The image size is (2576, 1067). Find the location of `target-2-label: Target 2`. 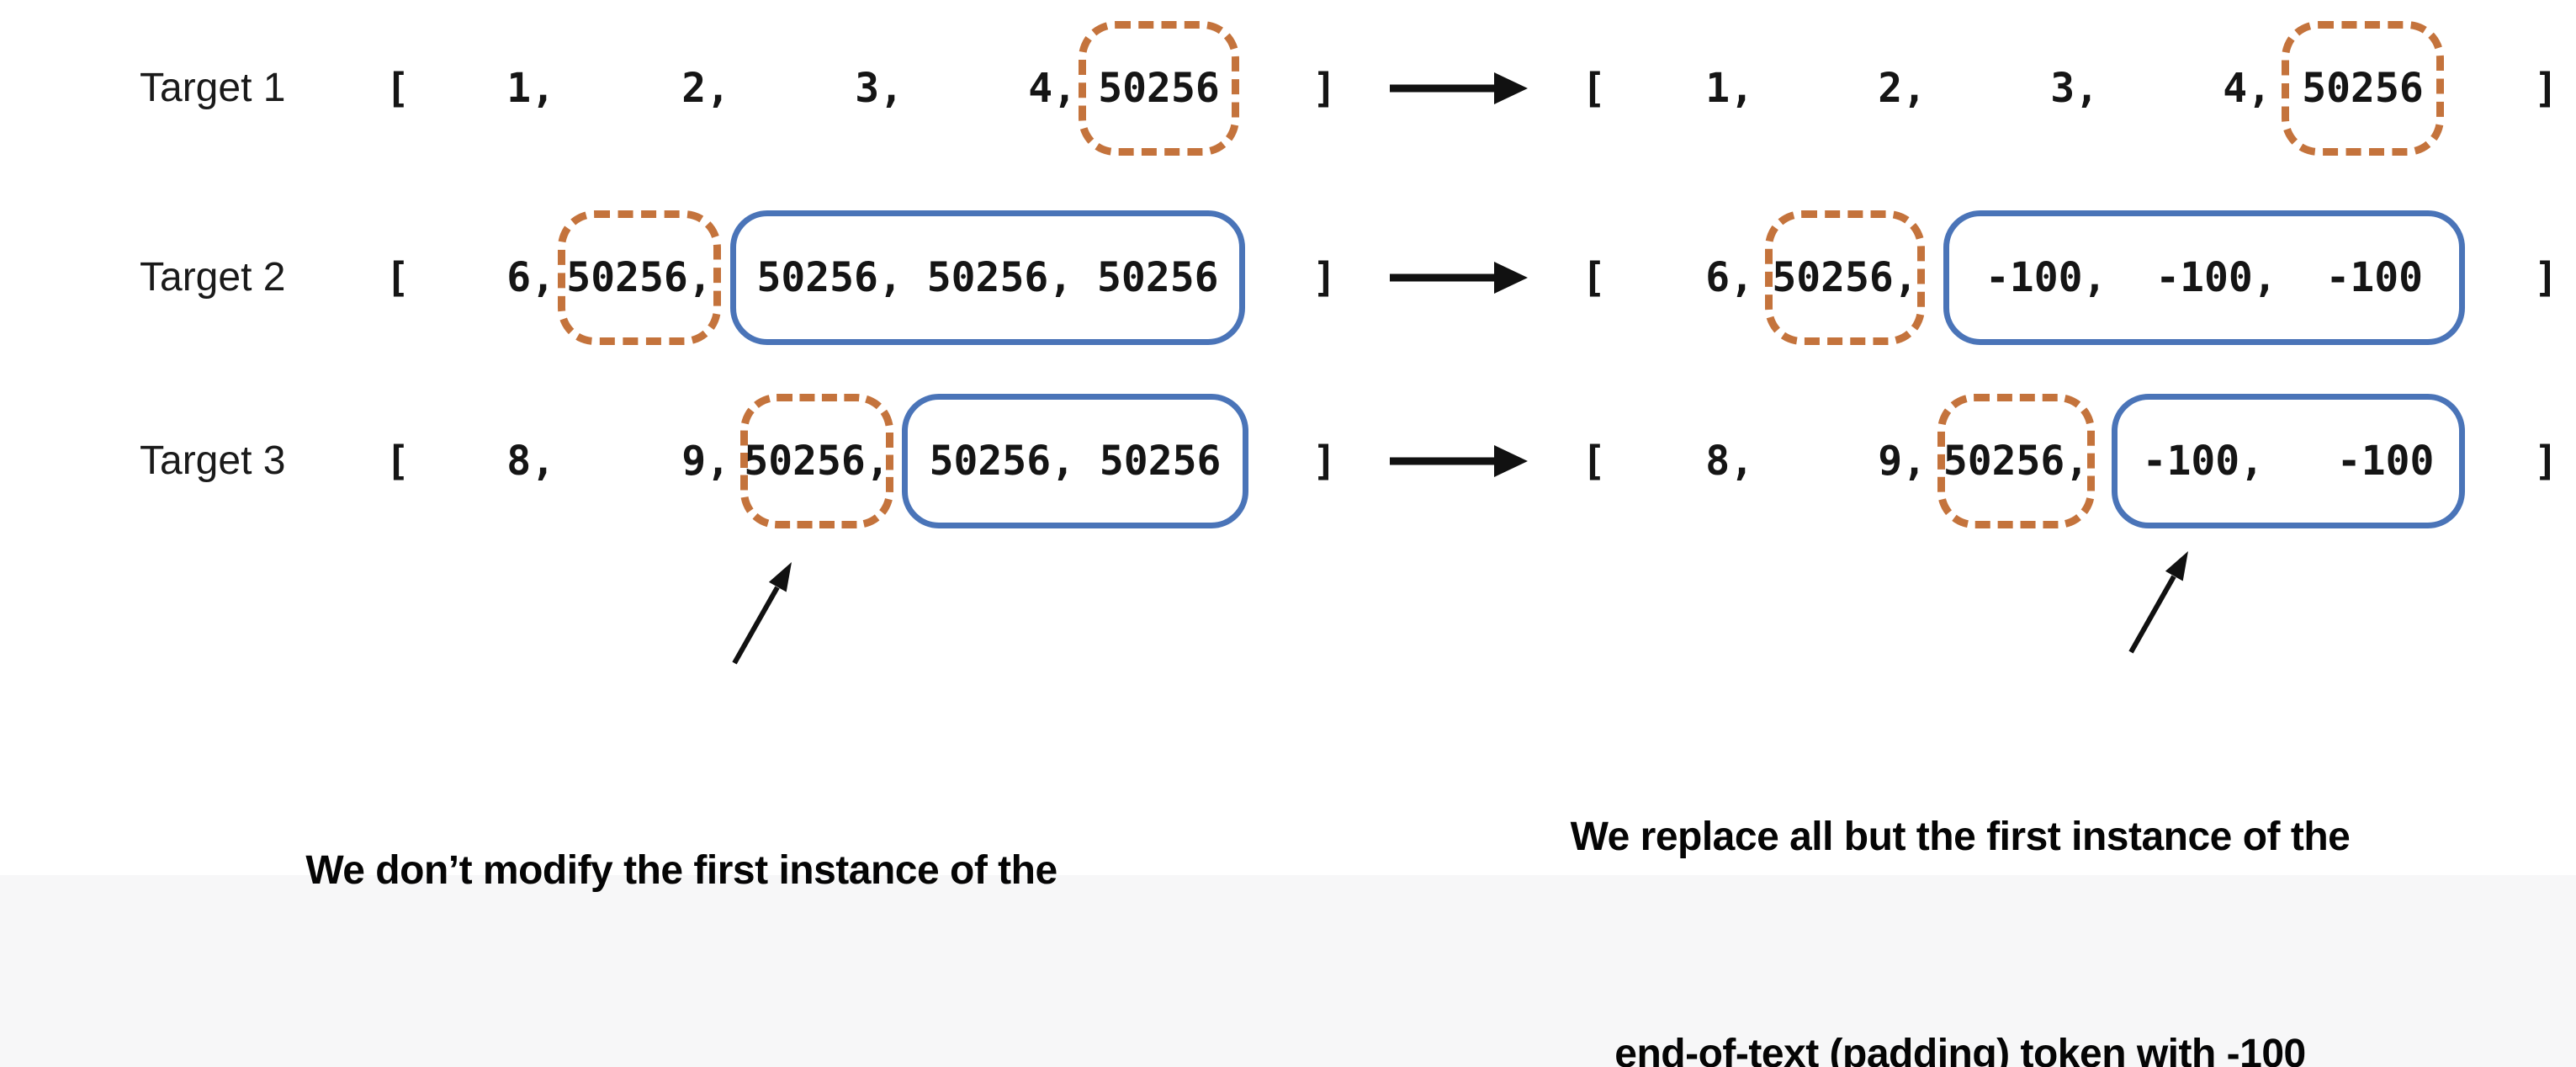

target-2-label: Target 2 is located at coordinates (213, 277).